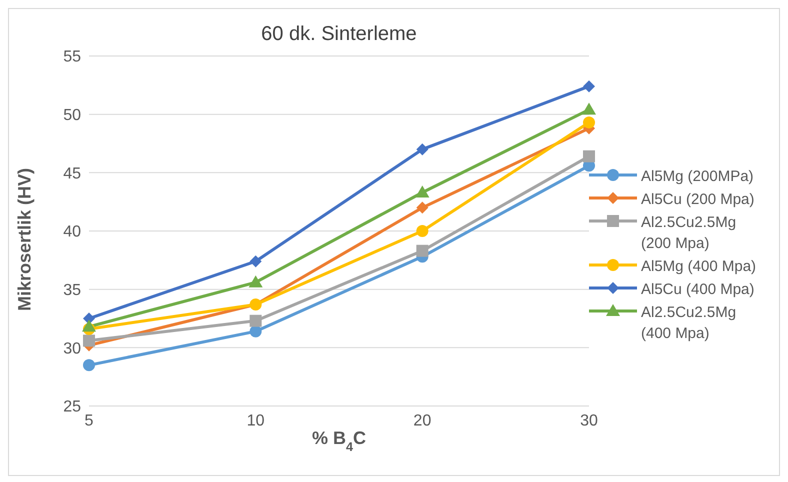 The width and height of the screenshot is (788, 482). Describe the element at coordinates (72, 115) in the screenshot. I see `y-tick-label: 50` at that location.